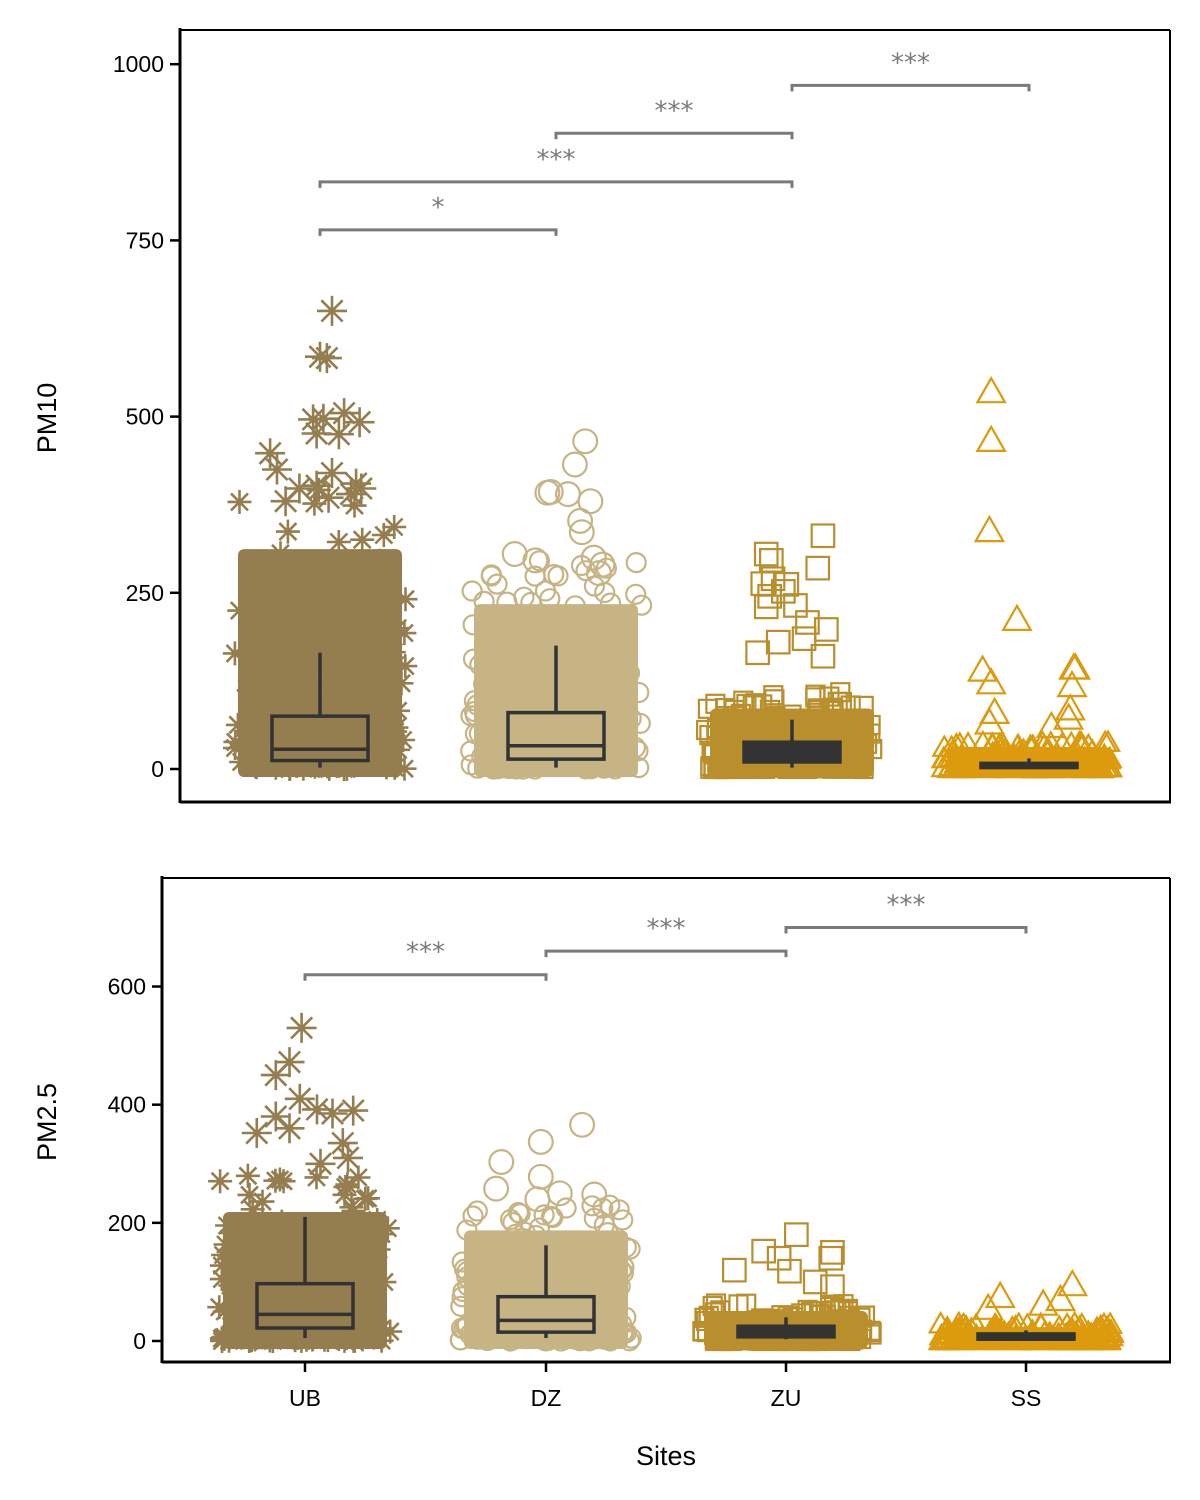 This screenshot has height=1500, width=1200. Describe the element at coordinates (546, 1398) in the screenshot. I see `x-tick-label-dz: DZ` at that location.